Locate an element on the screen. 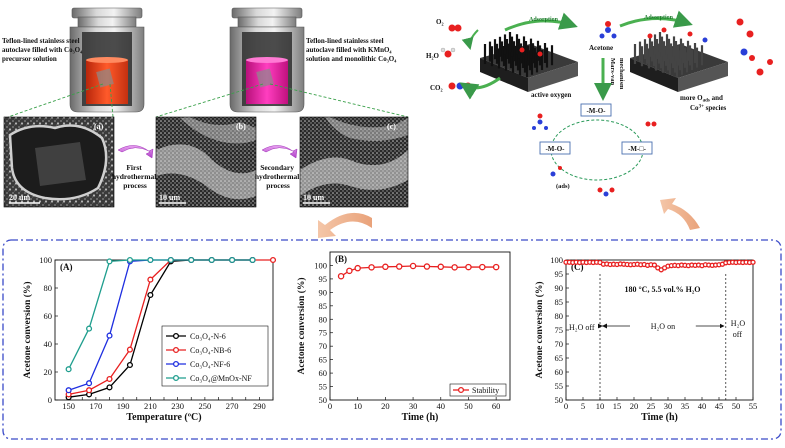 This screenshot has width=785, height=448. y-tick-label: 85 is located at coordinates (559, 302).